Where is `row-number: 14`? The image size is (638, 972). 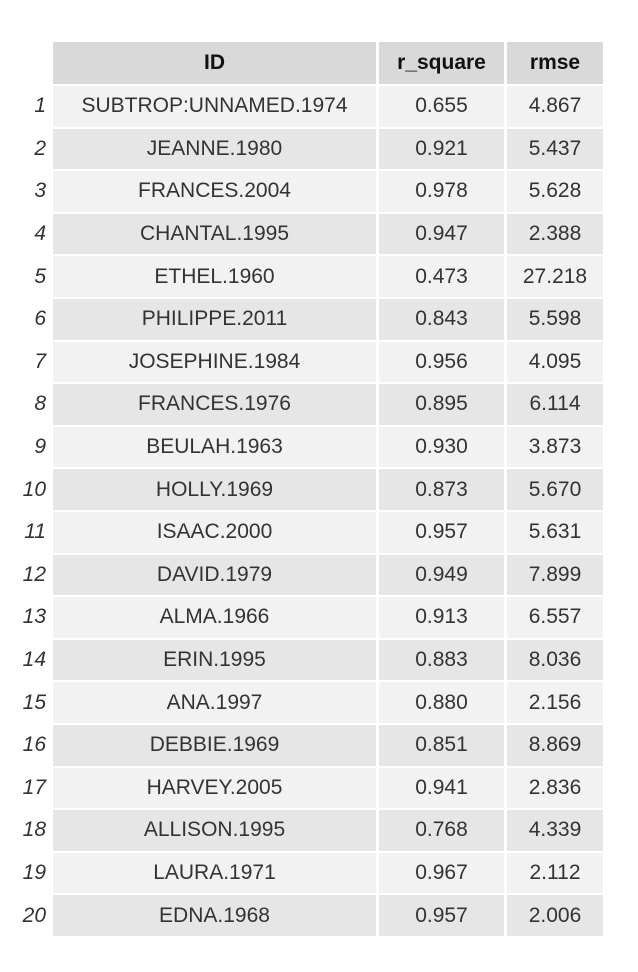
row-number: 14 is located at coordinates (33, 661).